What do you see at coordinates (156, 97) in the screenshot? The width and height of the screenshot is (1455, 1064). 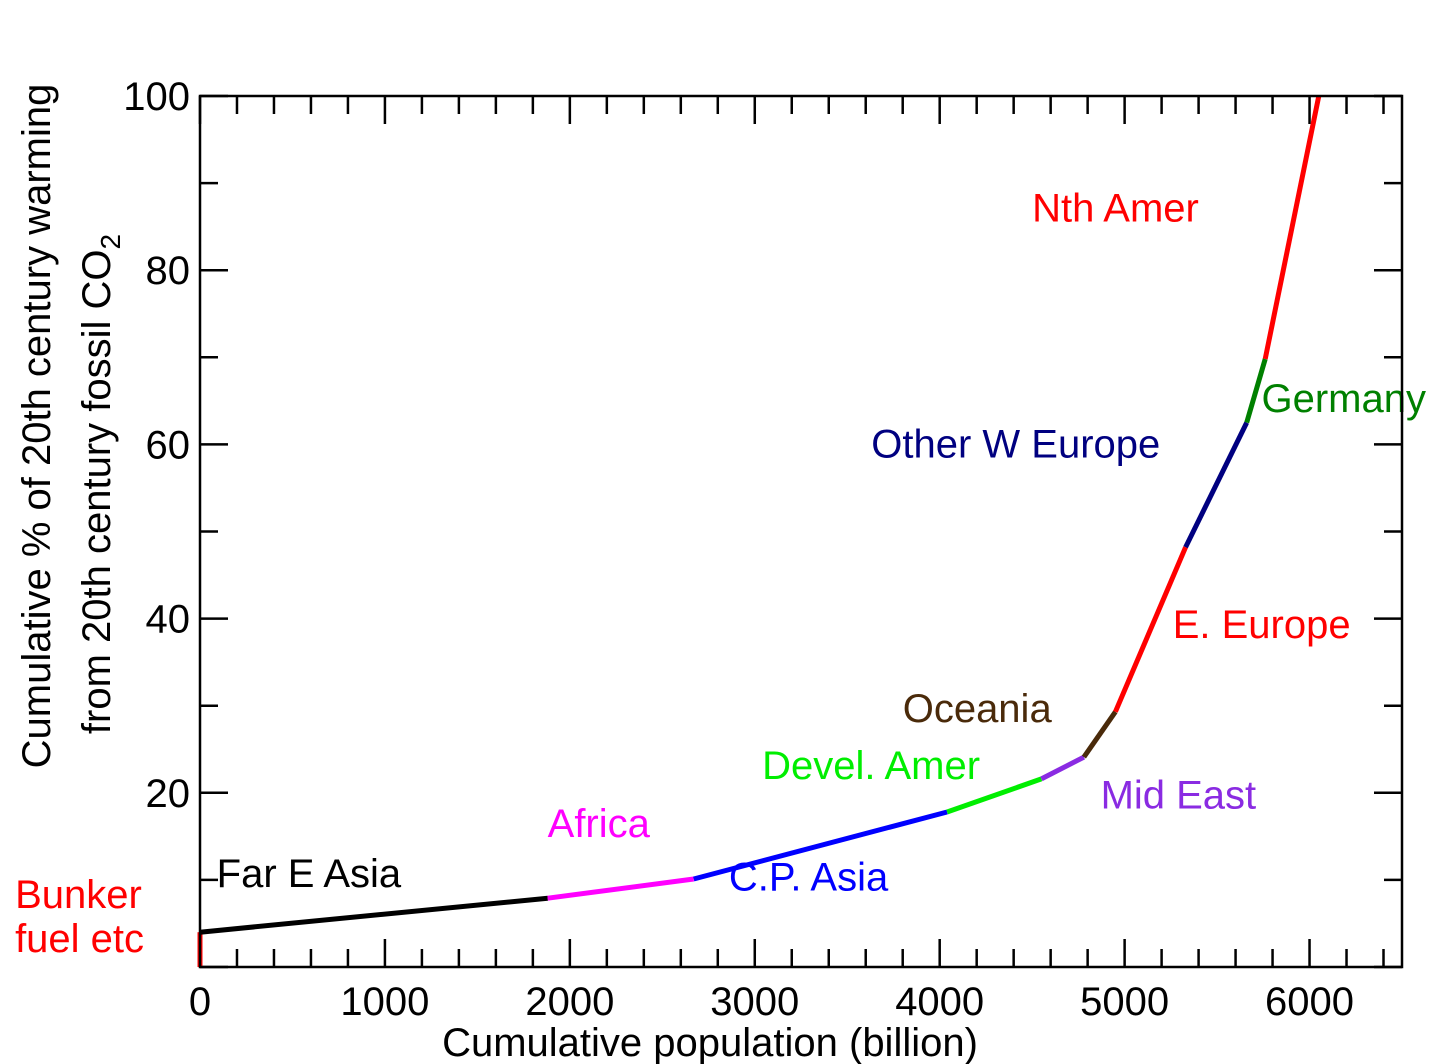 I see `y-tick-label: 100` at bounding box center [156, 97].